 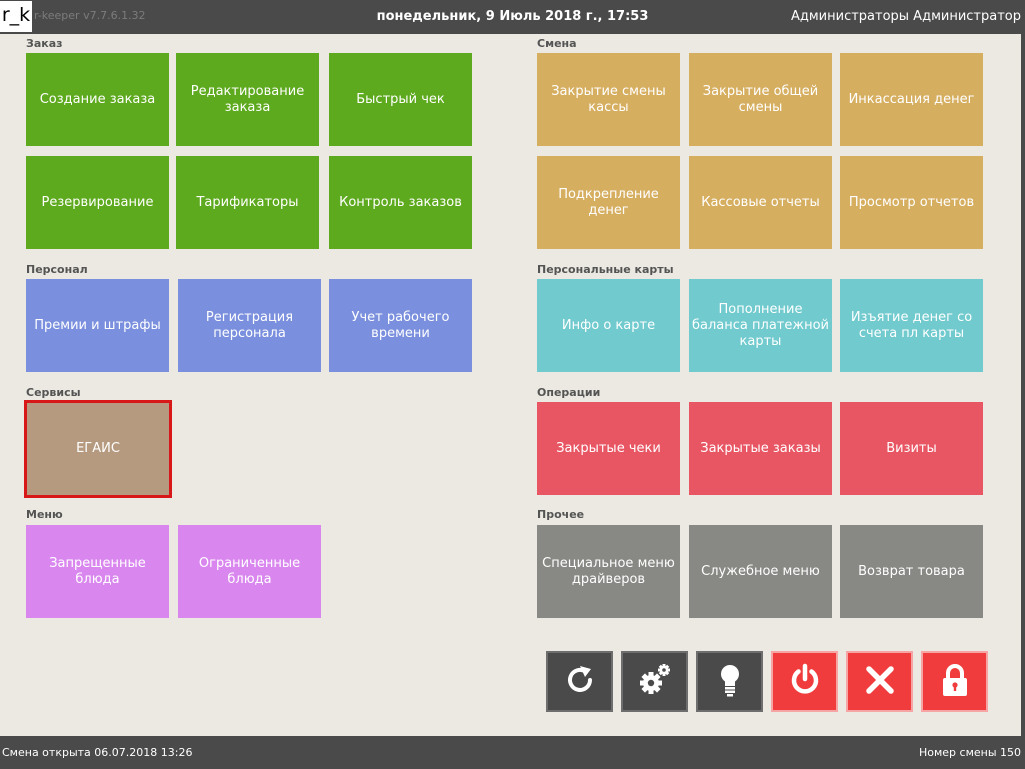 What do you see at coordinates (608, 325) in the screenshot?
I see `tile-card-info: Инфо о карте` at bounding box center [608, 325].